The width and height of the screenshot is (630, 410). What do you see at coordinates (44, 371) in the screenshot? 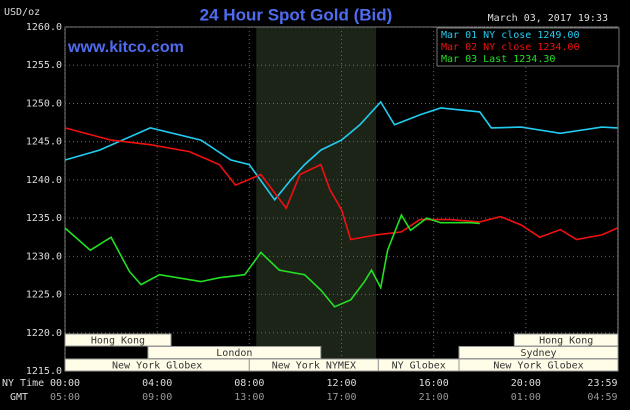
I see `y-tick-label: 1215.0` at bounding box center [44, 371].